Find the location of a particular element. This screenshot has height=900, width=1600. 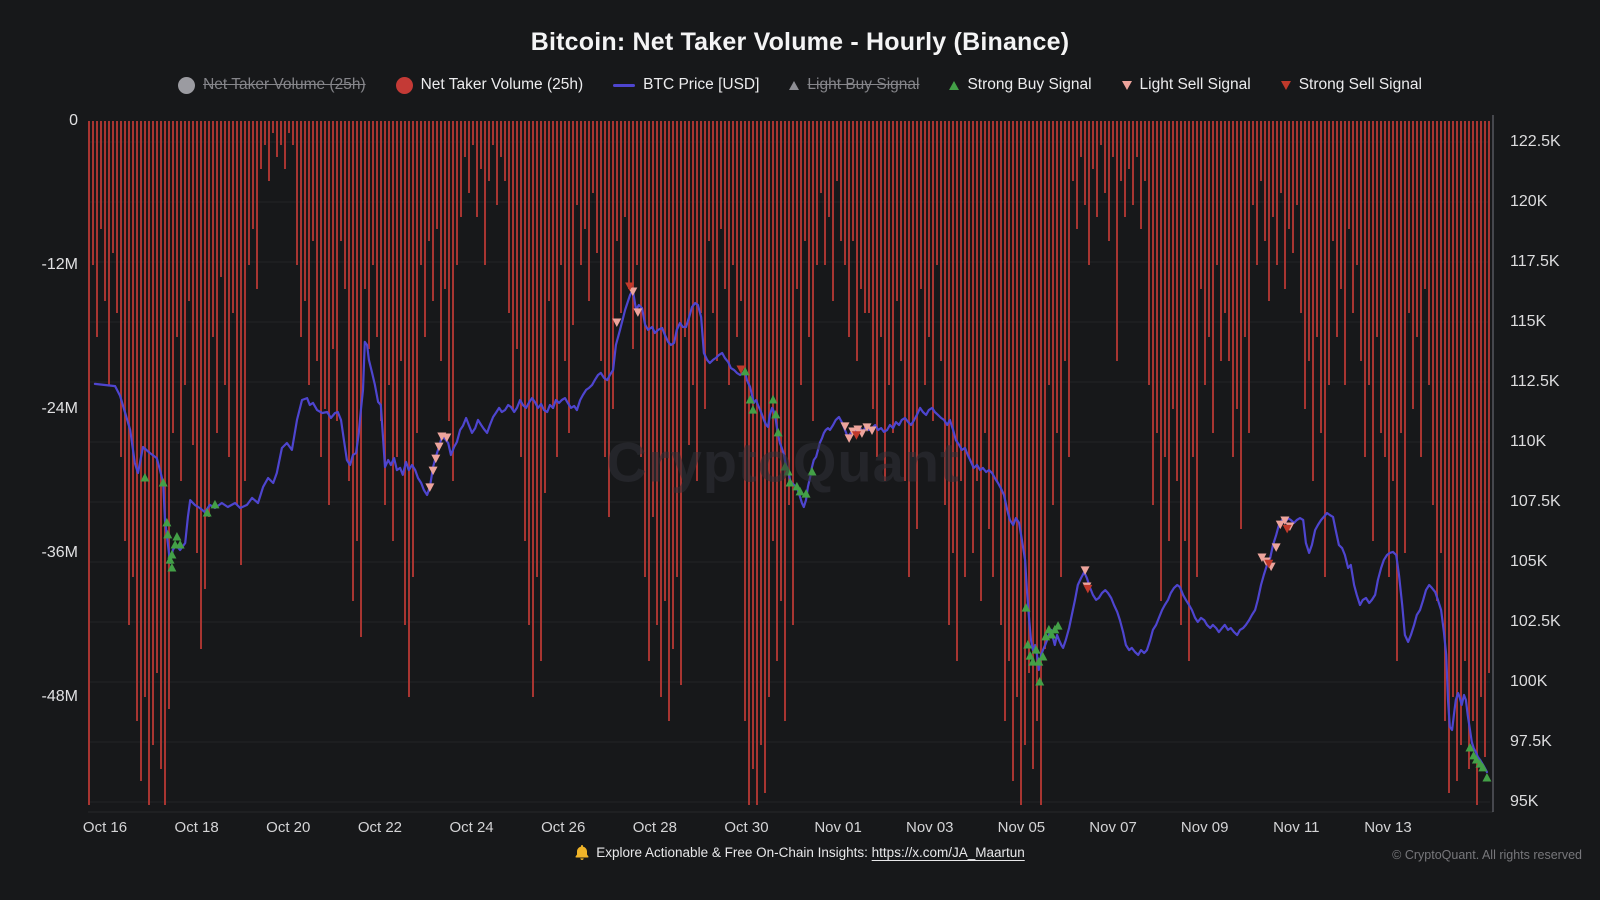

y-right-tick: 102.5K is located at coordinates (1535, 621).